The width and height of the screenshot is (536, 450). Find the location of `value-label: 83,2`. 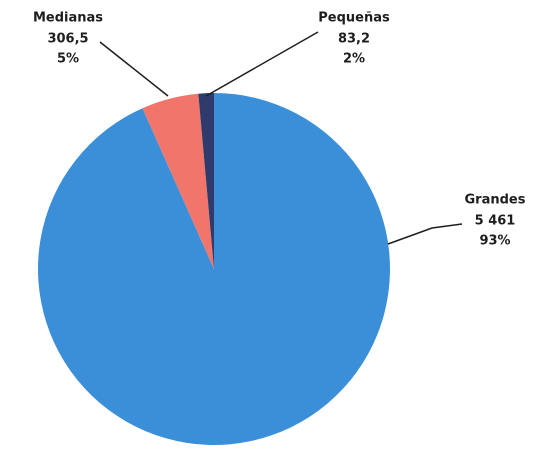

value-label: 83,2 is located at coordinates (354, 39).